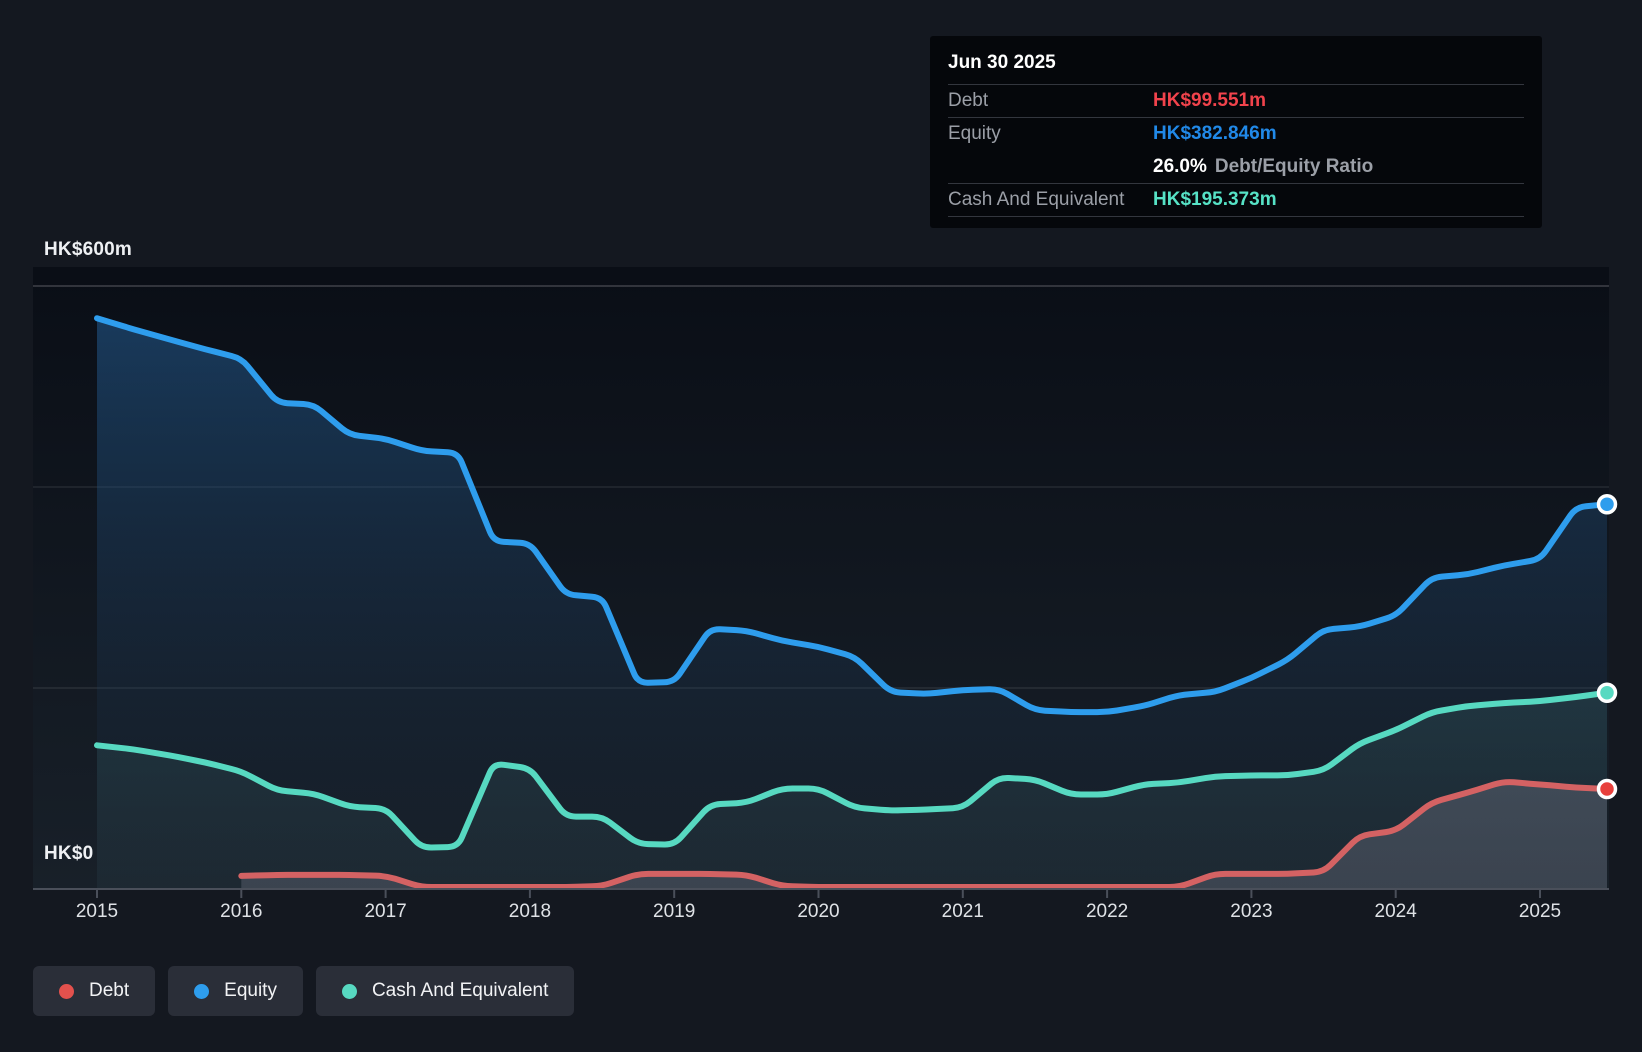  What do you see at coordinates (385, 911) in the screenshot?
I see `x-axis-label-2017: 2017` at bounding box center [385, 911].